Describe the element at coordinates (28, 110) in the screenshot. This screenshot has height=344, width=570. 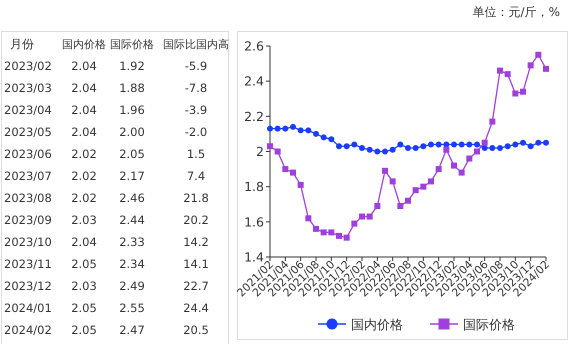
I see `category-label: 2023/04` at that location.